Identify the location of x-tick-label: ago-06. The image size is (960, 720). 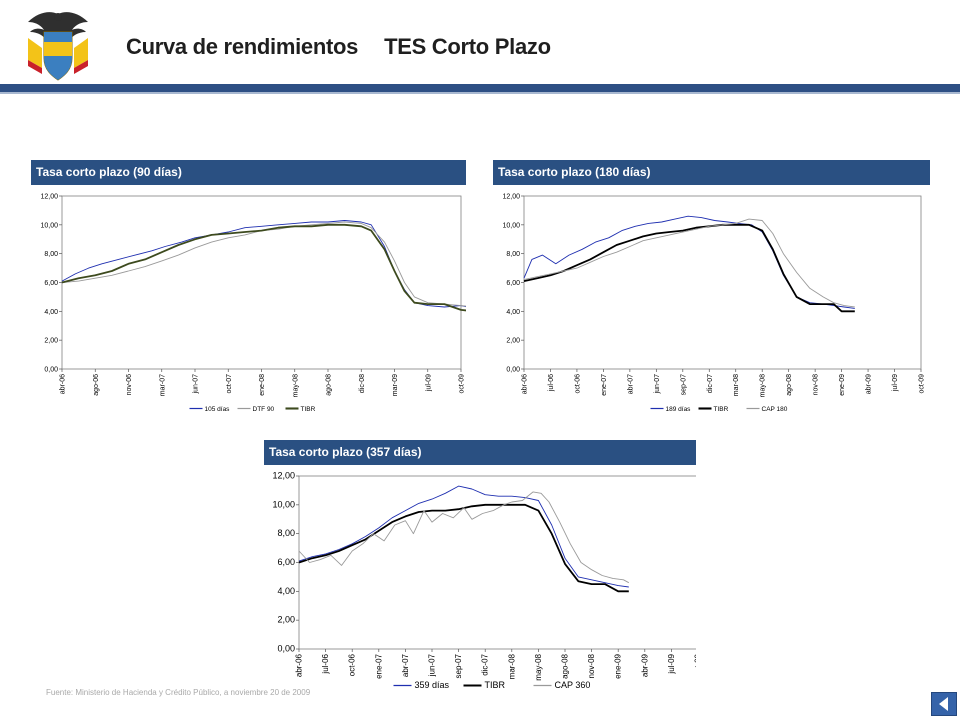
(96, 385).